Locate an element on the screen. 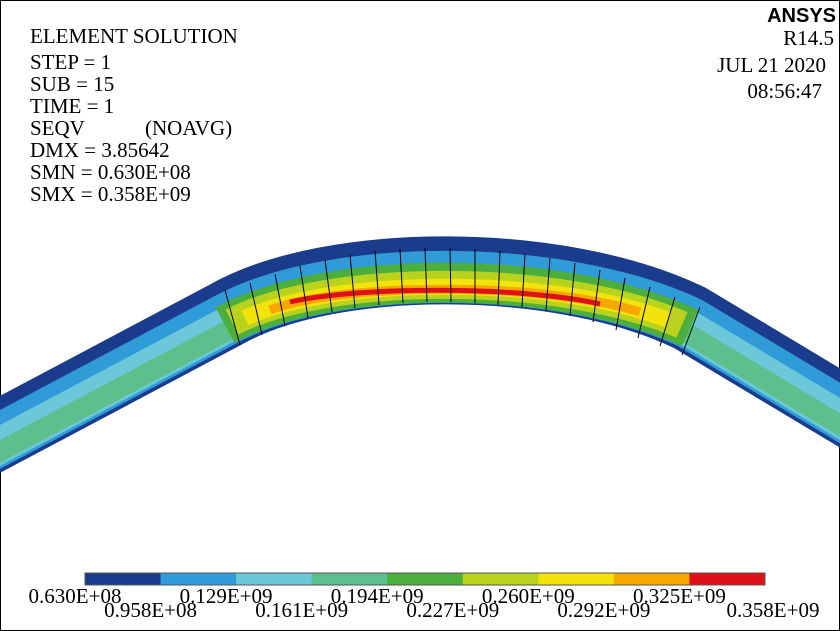 Image resolution: width=840 pixels, height=631 pixels. info-line: SEQV is located at coordinates (57, 128).